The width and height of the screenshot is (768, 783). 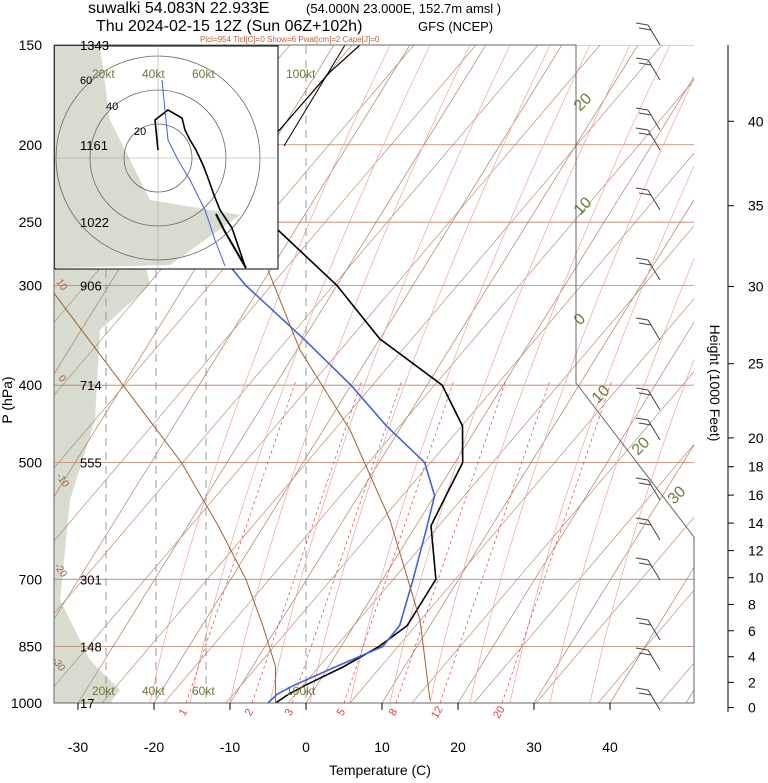 I want to click on hodo-speed-label-2: 60kt, so click(x=203, y=74).